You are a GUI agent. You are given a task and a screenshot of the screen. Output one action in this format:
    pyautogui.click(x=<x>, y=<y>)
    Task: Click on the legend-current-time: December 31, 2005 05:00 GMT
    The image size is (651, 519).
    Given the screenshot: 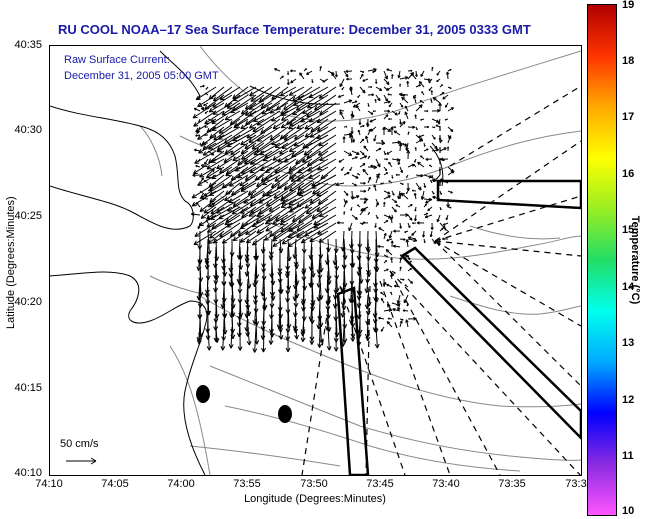 What is the action you would take?
    pyautogui.click(x=141, y=76)
    